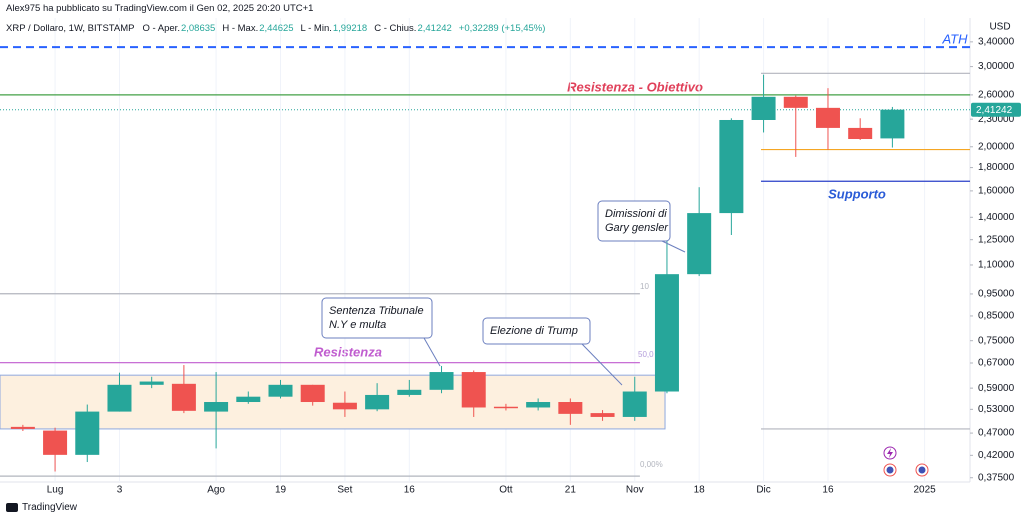  I want to click on y-tick-label: 0,53000, so click(996, 409).